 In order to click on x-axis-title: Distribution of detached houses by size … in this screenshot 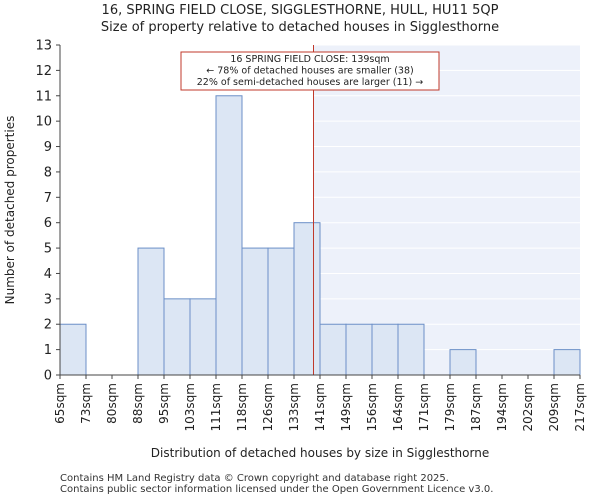, I will do `click(320, 453)`.